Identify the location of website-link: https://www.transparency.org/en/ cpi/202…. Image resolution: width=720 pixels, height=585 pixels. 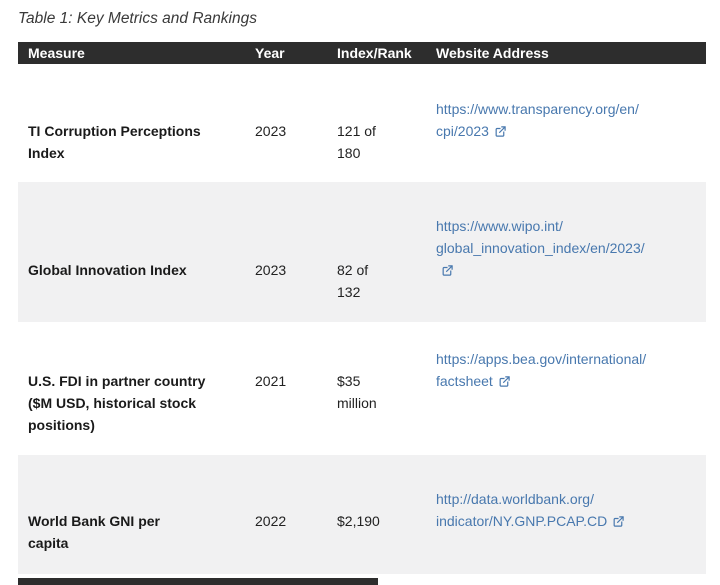
(537, 120).